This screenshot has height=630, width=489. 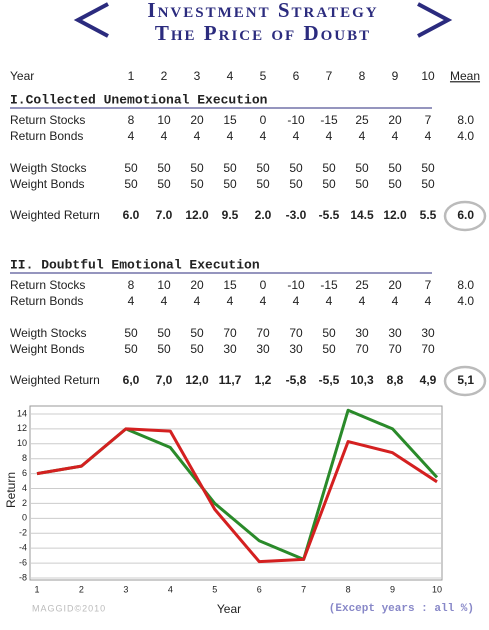 What do you see at coordinates (135, 264) in the screenshot?
I see `section-title: II. Doubtful Emotional Execution` at bounding box center [135, 264].